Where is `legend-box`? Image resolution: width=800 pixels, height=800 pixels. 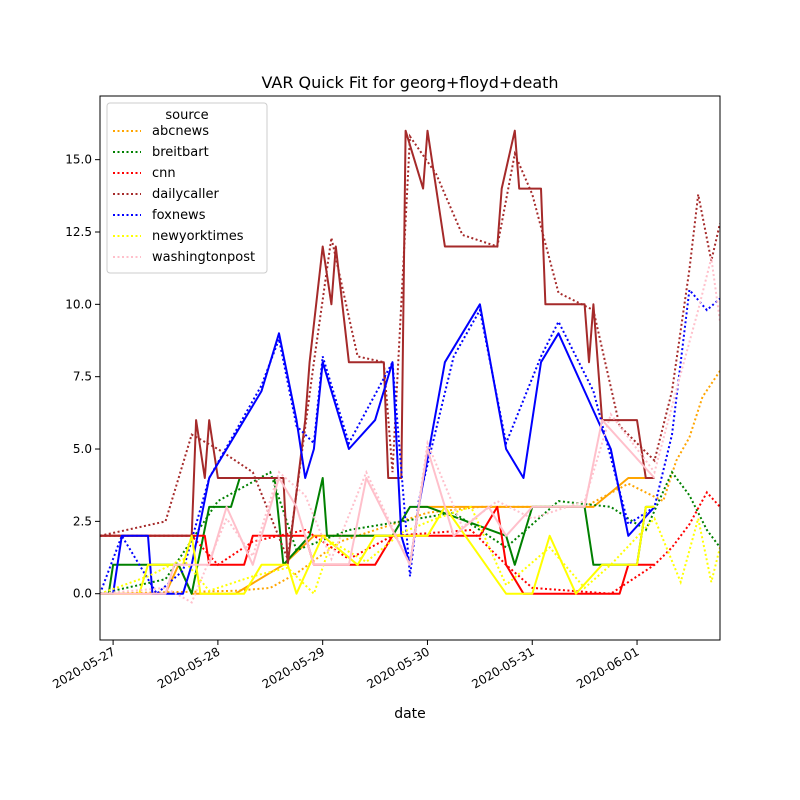 legend-box is located at coordinates (187, 188).